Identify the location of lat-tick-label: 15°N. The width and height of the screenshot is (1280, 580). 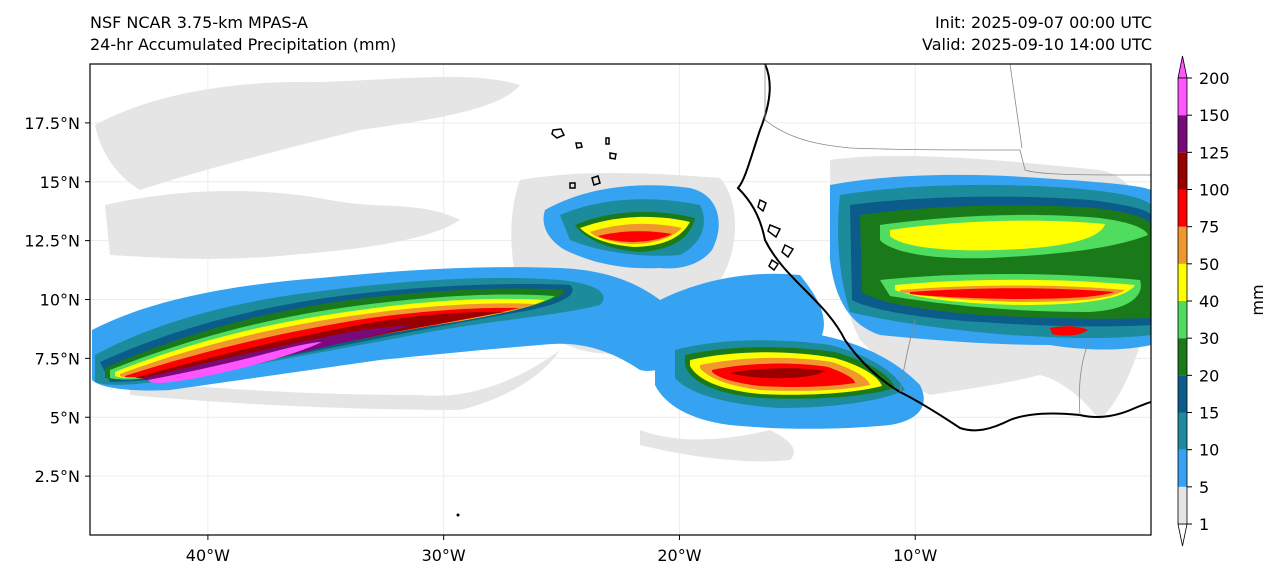
(60, 182).